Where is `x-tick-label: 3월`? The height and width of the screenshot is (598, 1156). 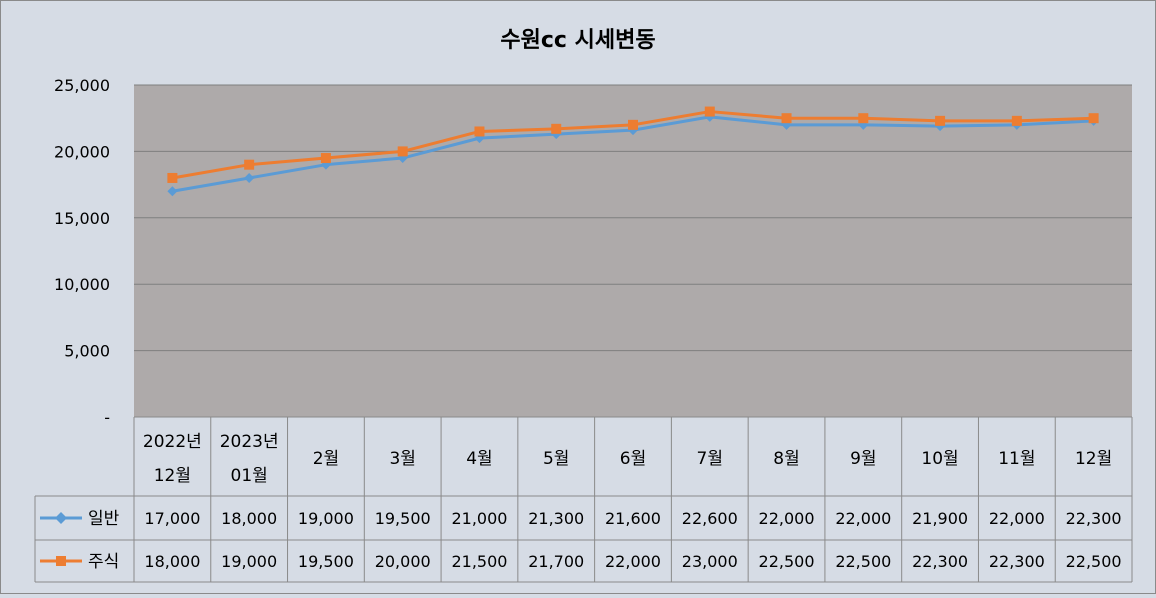 x-tick-label: 3월 is located at coordinates (402, 459).